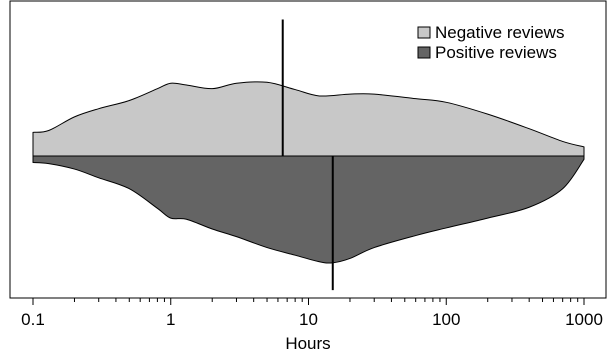 The height and width of the screenshot is (356, 608). I want to click on legend-label-negative: Negative reviews, so click(499, 32).